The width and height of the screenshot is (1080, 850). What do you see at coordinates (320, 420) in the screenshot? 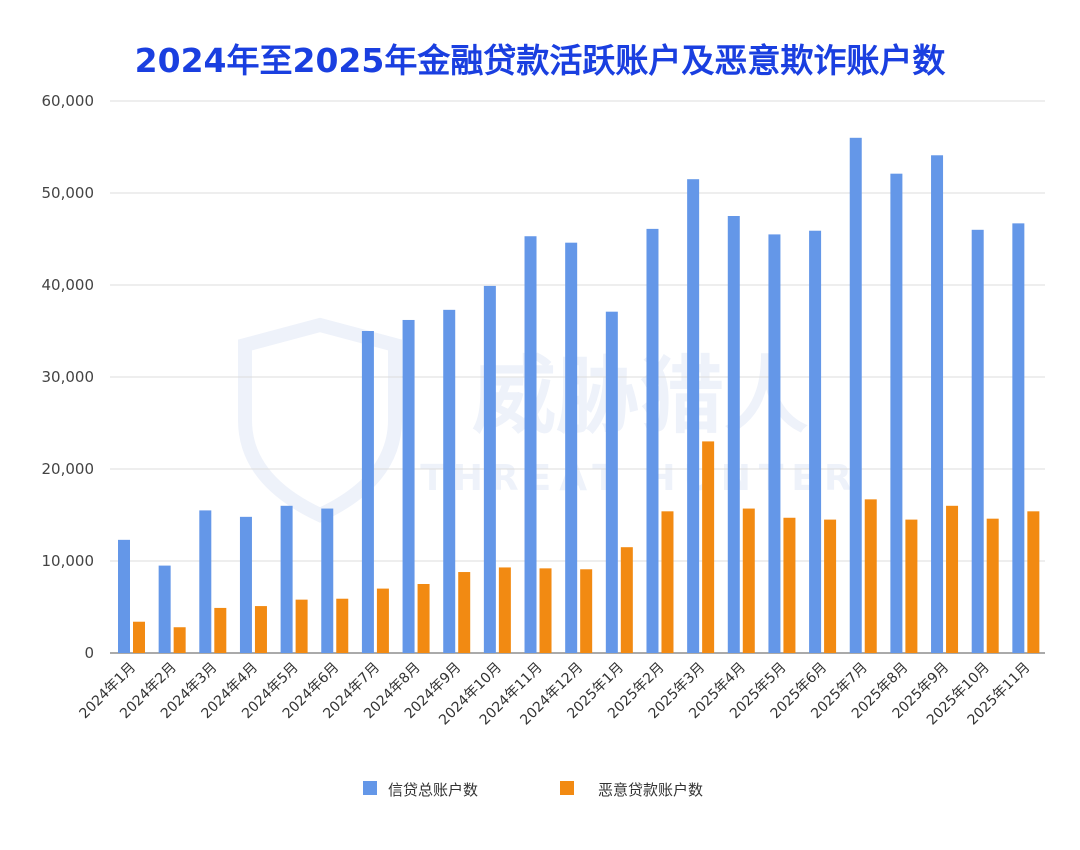
I see `watermark-shield-icon` at bounding box center [320, 420].